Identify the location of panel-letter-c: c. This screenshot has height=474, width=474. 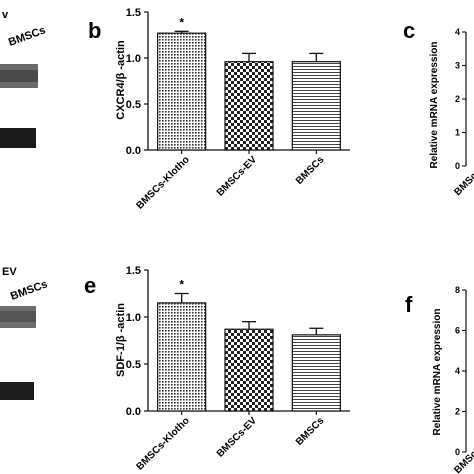
(409, 30).